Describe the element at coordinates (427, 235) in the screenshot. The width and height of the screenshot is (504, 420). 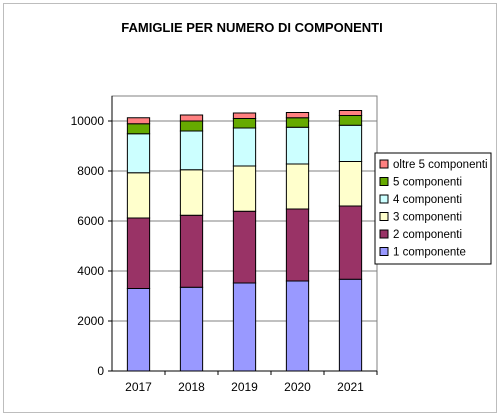
I see `legend-label: 2 componenti` at that location.